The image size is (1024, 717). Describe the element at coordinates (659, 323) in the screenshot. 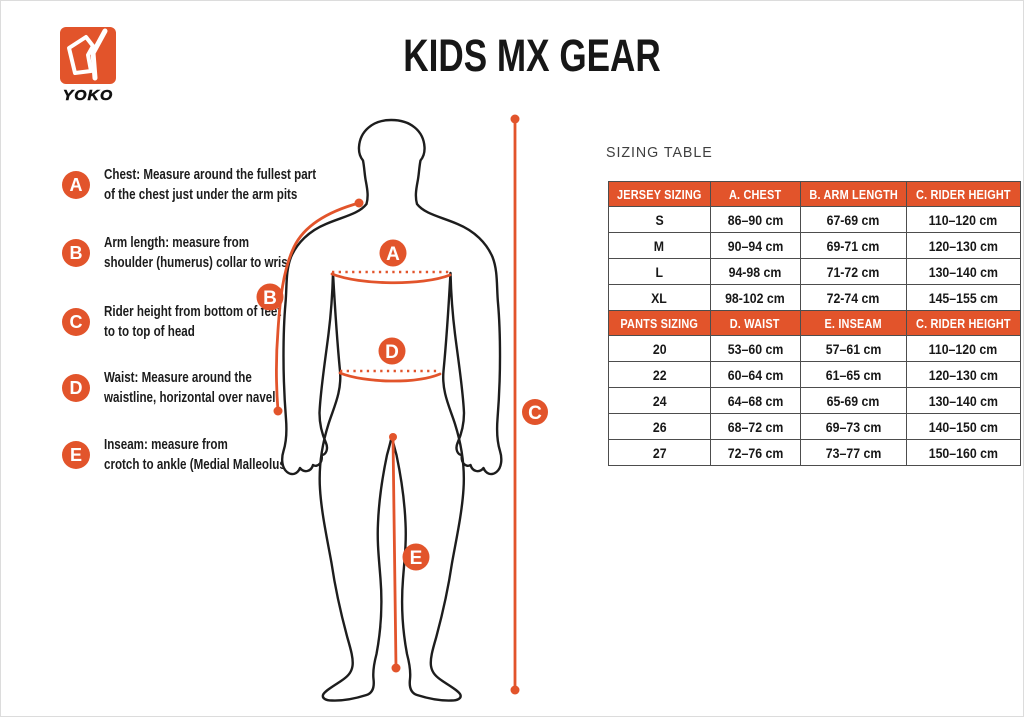

I see `column-header: PANTS SIZING` at that location.